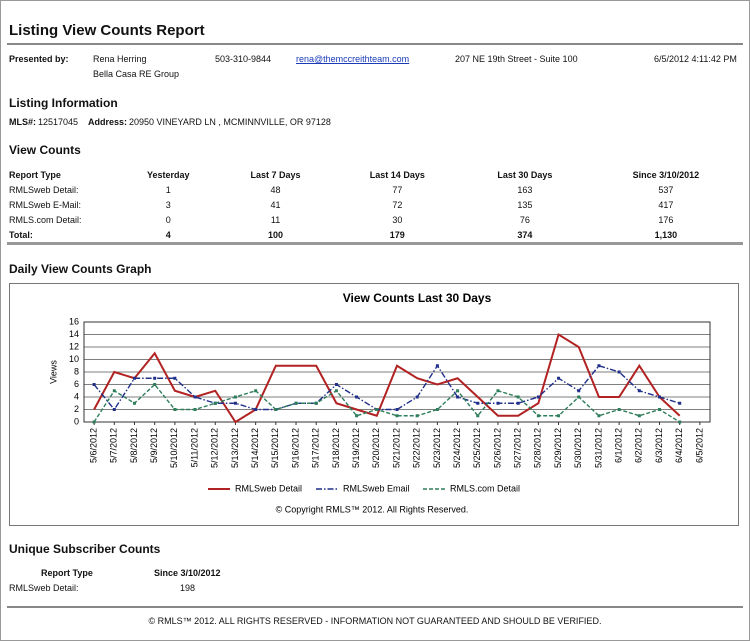 The height and width of the screenshot is (641, 750). Describe the element at coordinates (194, 447) in the screenshot. I see `x-tick-label: 5/11/2012` at that location.